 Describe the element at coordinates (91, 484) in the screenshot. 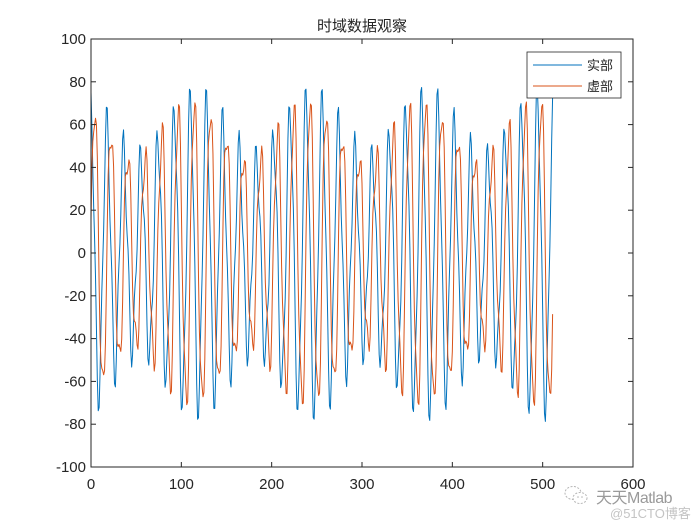

I see `x-tick-label: 0` at that location.